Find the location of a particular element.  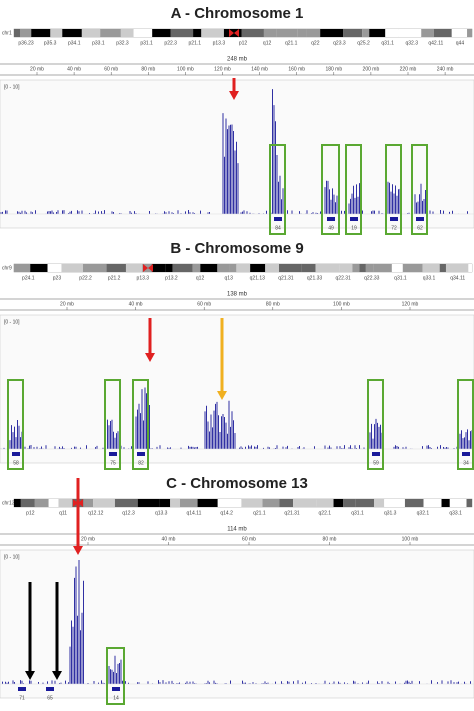

chromosome-label: chr9 is located at coordinates (7, 268).